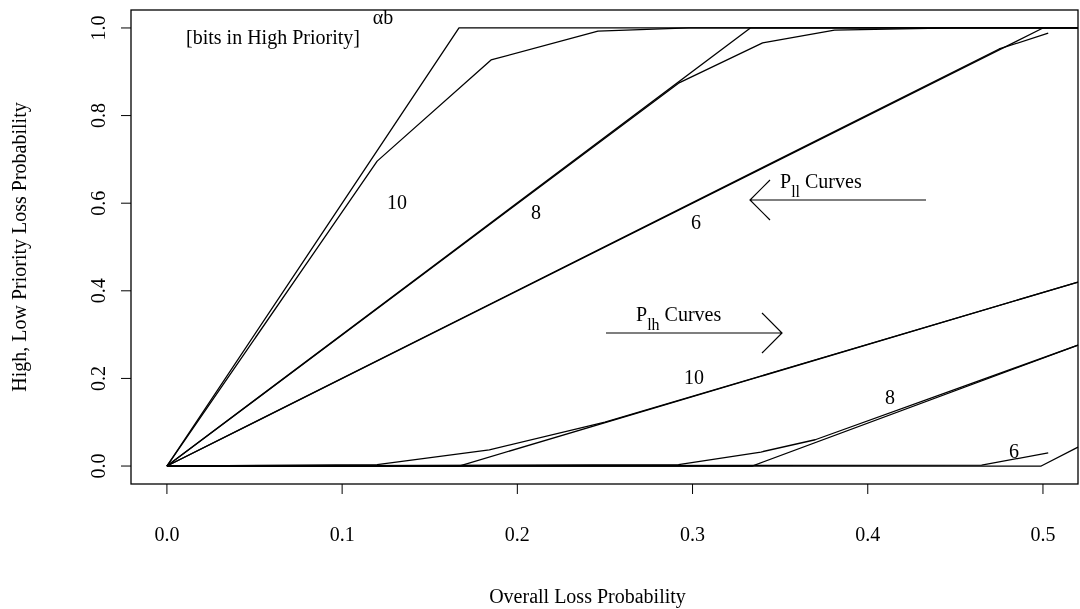 This screenshot has height=609, width=1080. What do you see at coordinates (693, 534) in the screenshot?
I see `x-tick-label: 0.3` at bounding box center [693, 534].